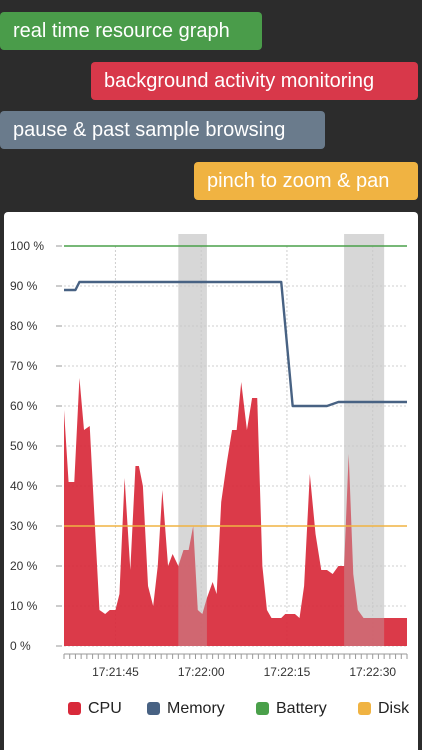  Describe the element at coordinates (235, 344) in the screenshot. I see `memory-line` at that location.